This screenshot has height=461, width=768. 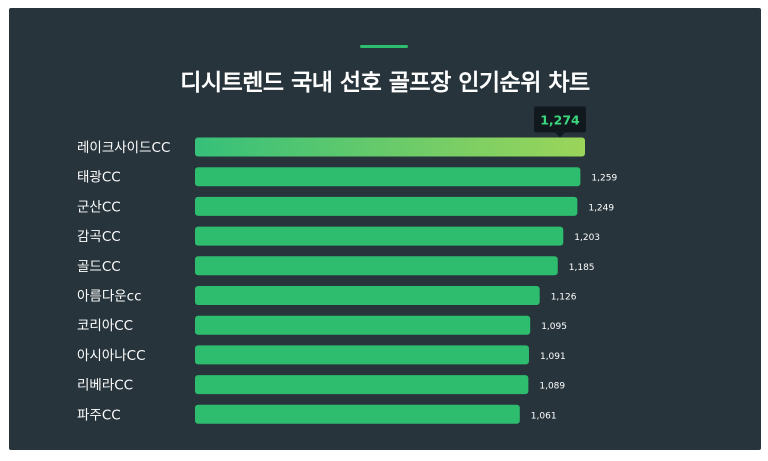 I want to click on value-callout, so click(x=560, y=119).